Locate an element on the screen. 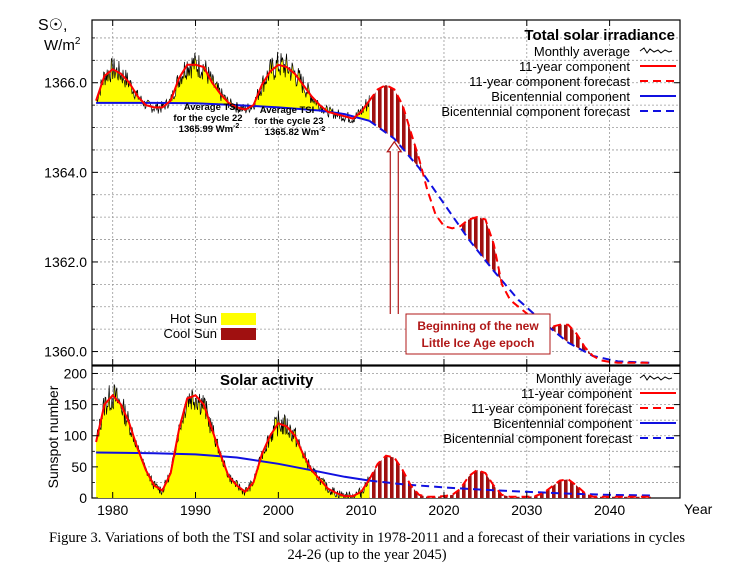  little-ice-age-box is located at coordinates (478, 334).